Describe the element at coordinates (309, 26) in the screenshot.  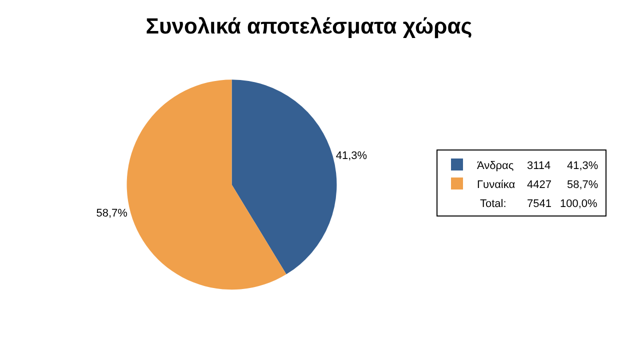
I see `chart-title: Συνολικά αποτελέσματα χώρας` at that location.